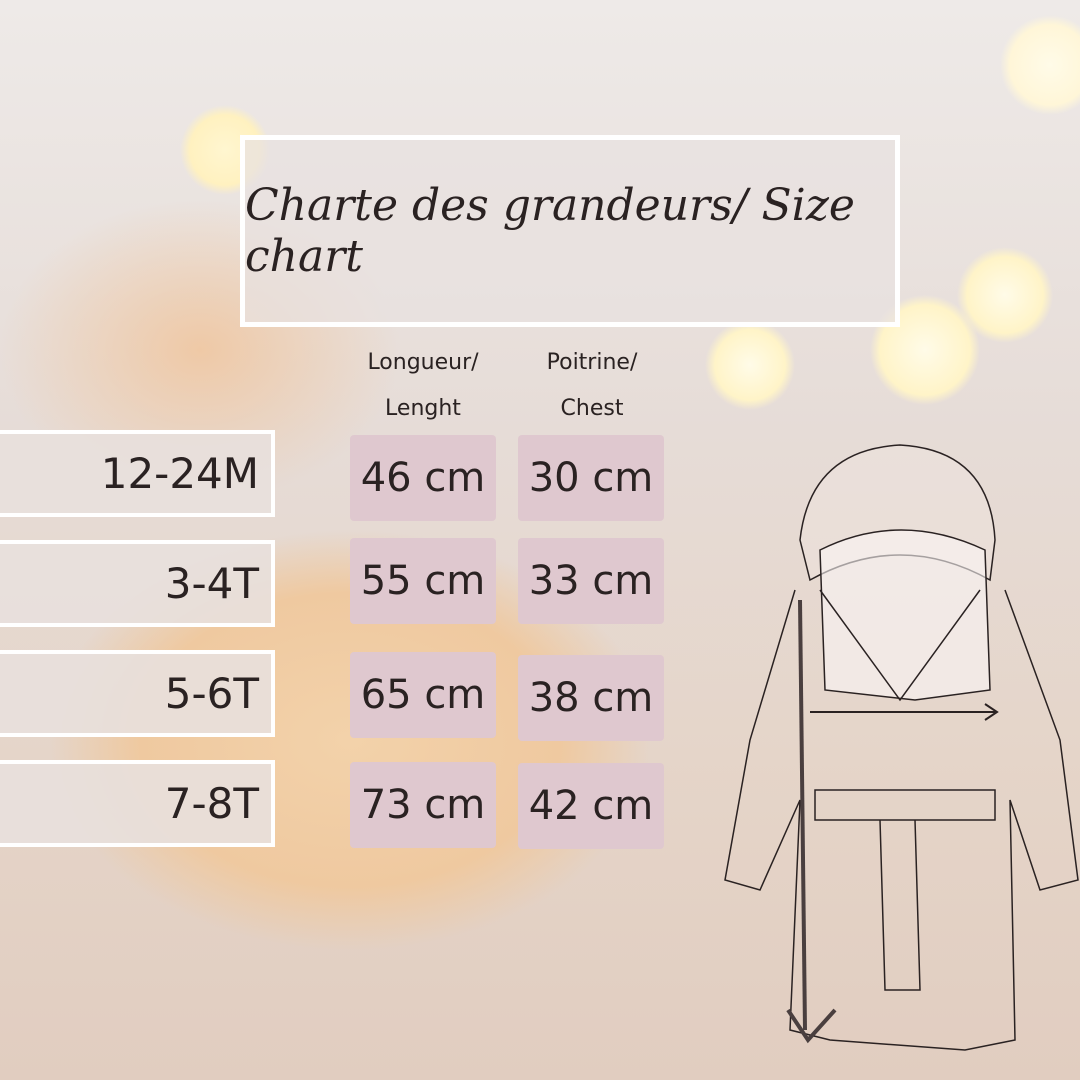  What do you see at coordinates (591, 581) in the screenshot?
I see `chest-cell: 33 cm` at bounding box center [591, 581].